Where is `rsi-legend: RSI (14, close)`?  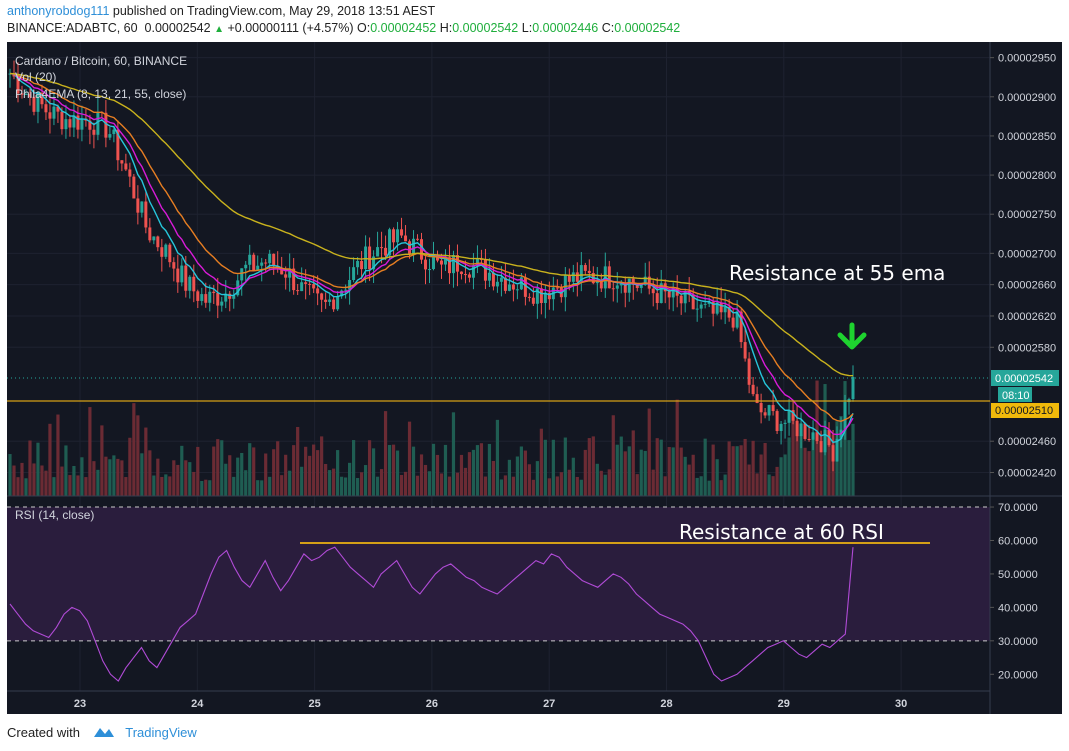
rsi-legend: RSI (14, close) is located at coordinates (54, 515).